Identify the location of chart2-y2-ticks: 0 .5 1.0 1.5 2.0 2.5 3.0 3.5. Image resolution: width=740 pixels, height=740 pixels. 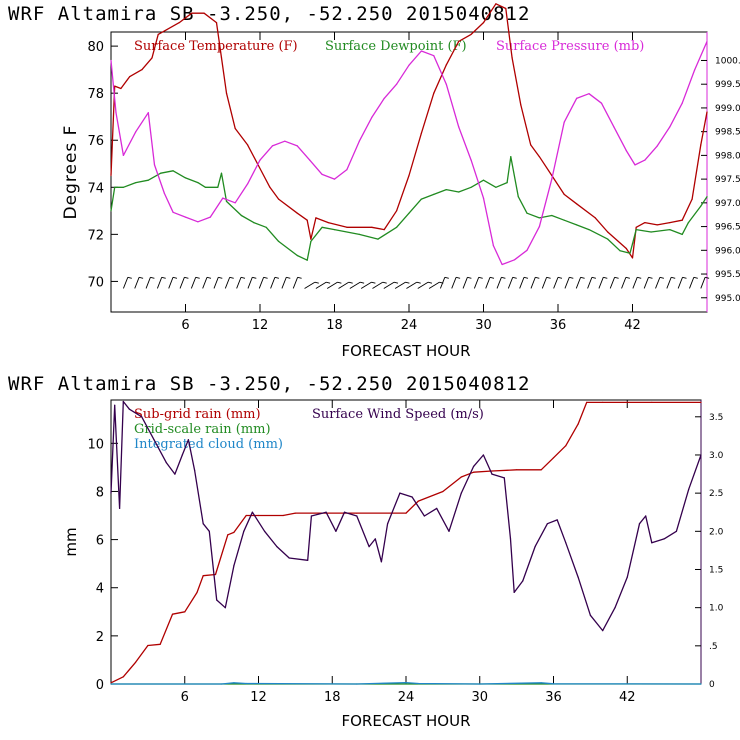
(709, 551).